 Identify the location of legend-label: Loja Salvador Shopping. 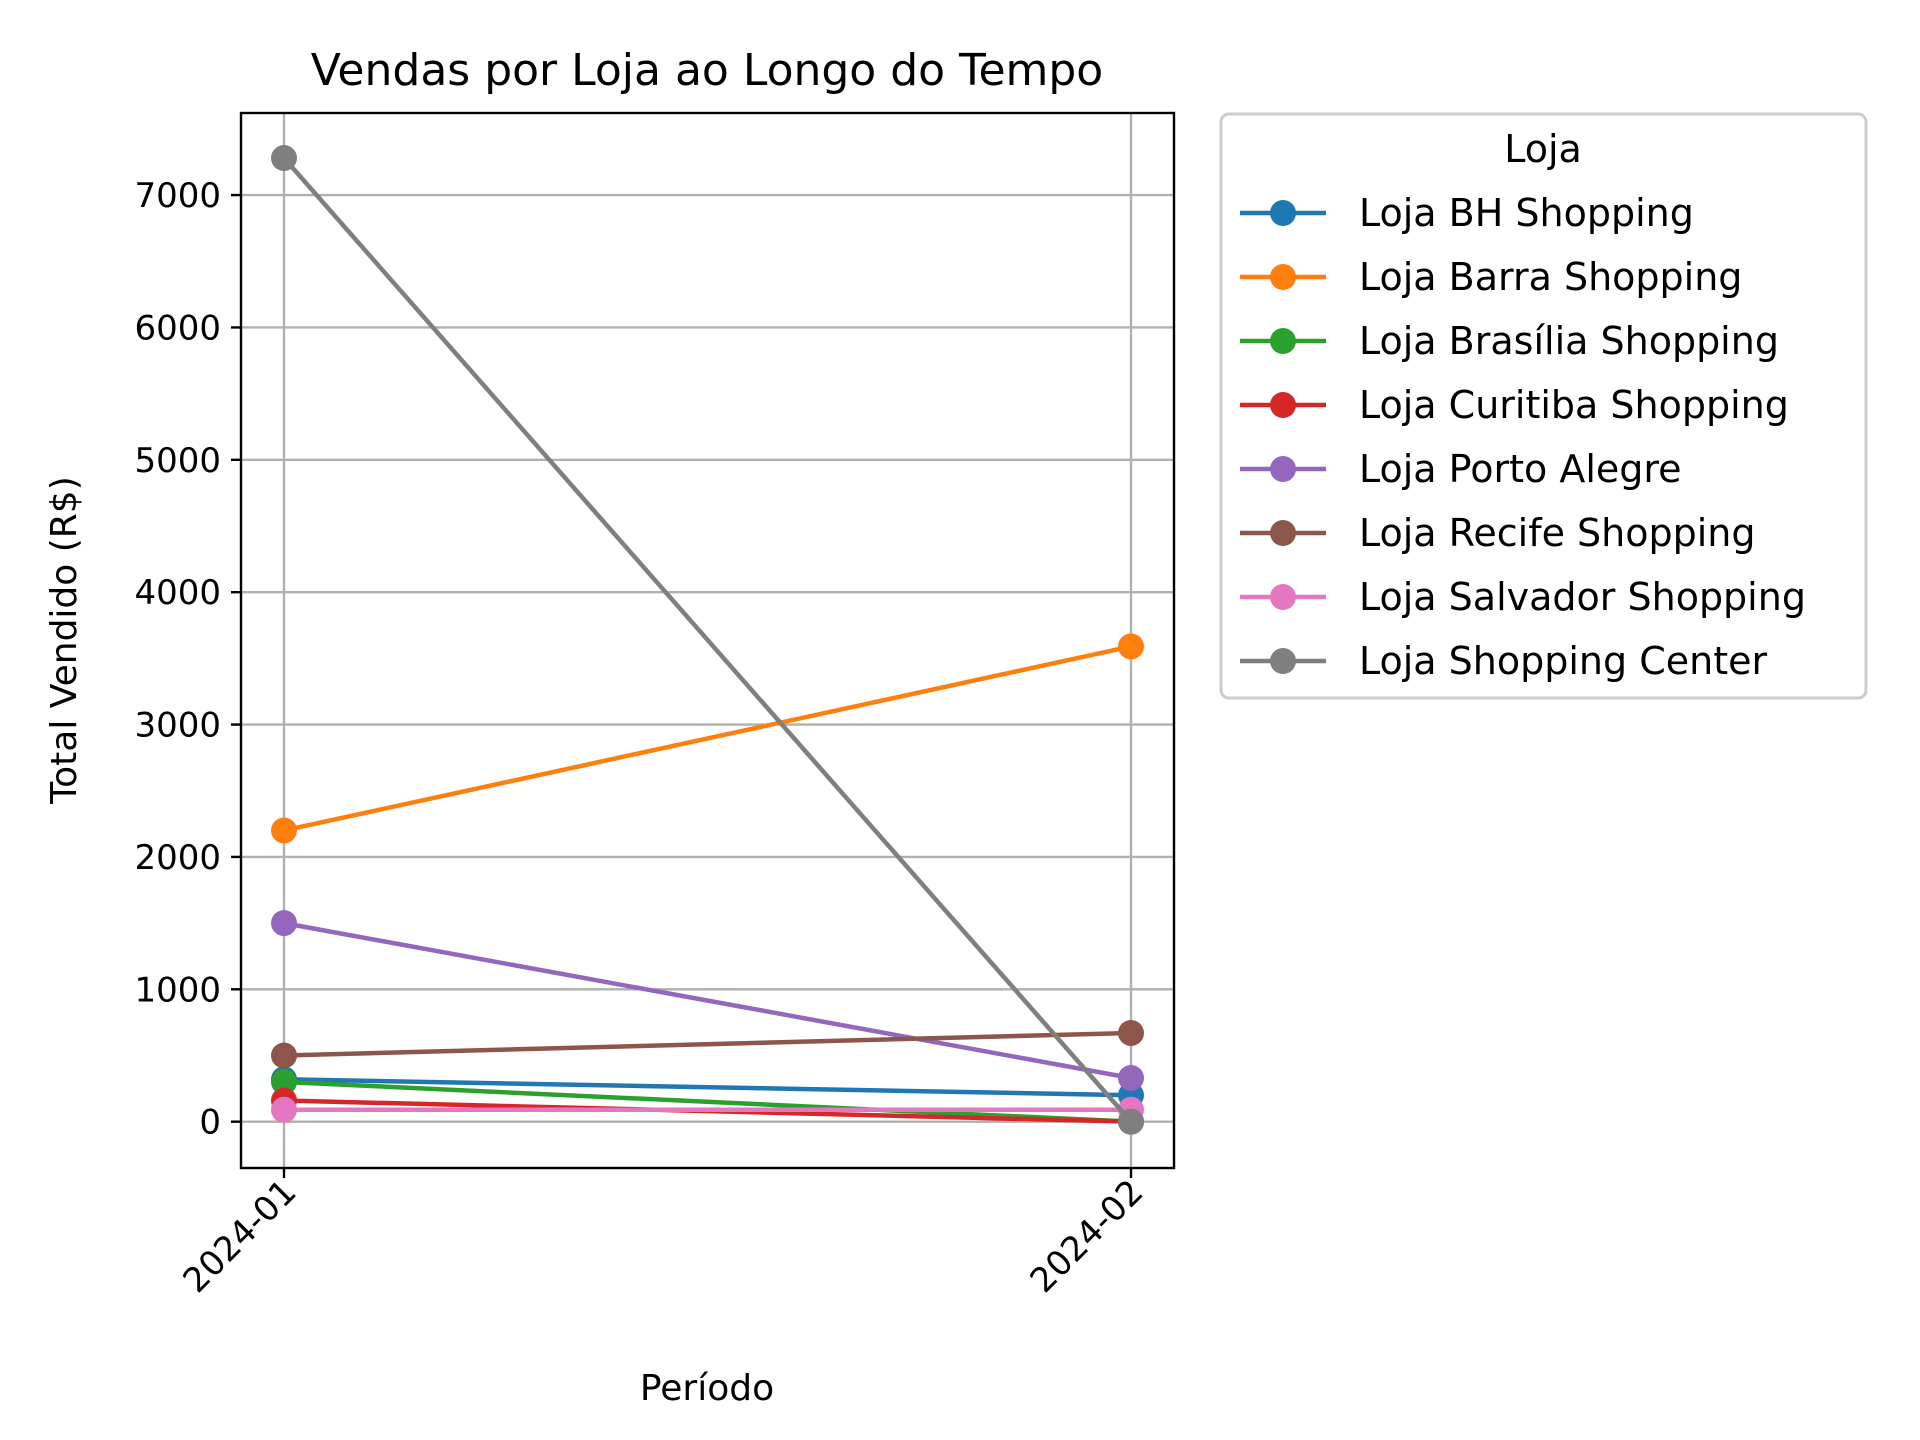
(1582, 597).